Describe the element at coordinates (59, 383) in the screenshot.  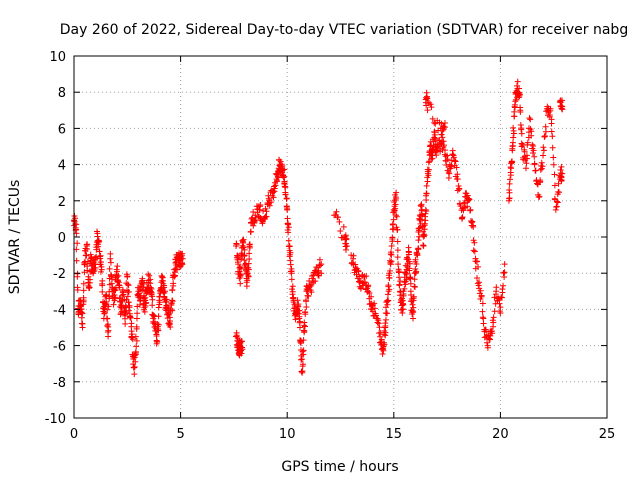
I see `y-tick-label: -8` at that location.